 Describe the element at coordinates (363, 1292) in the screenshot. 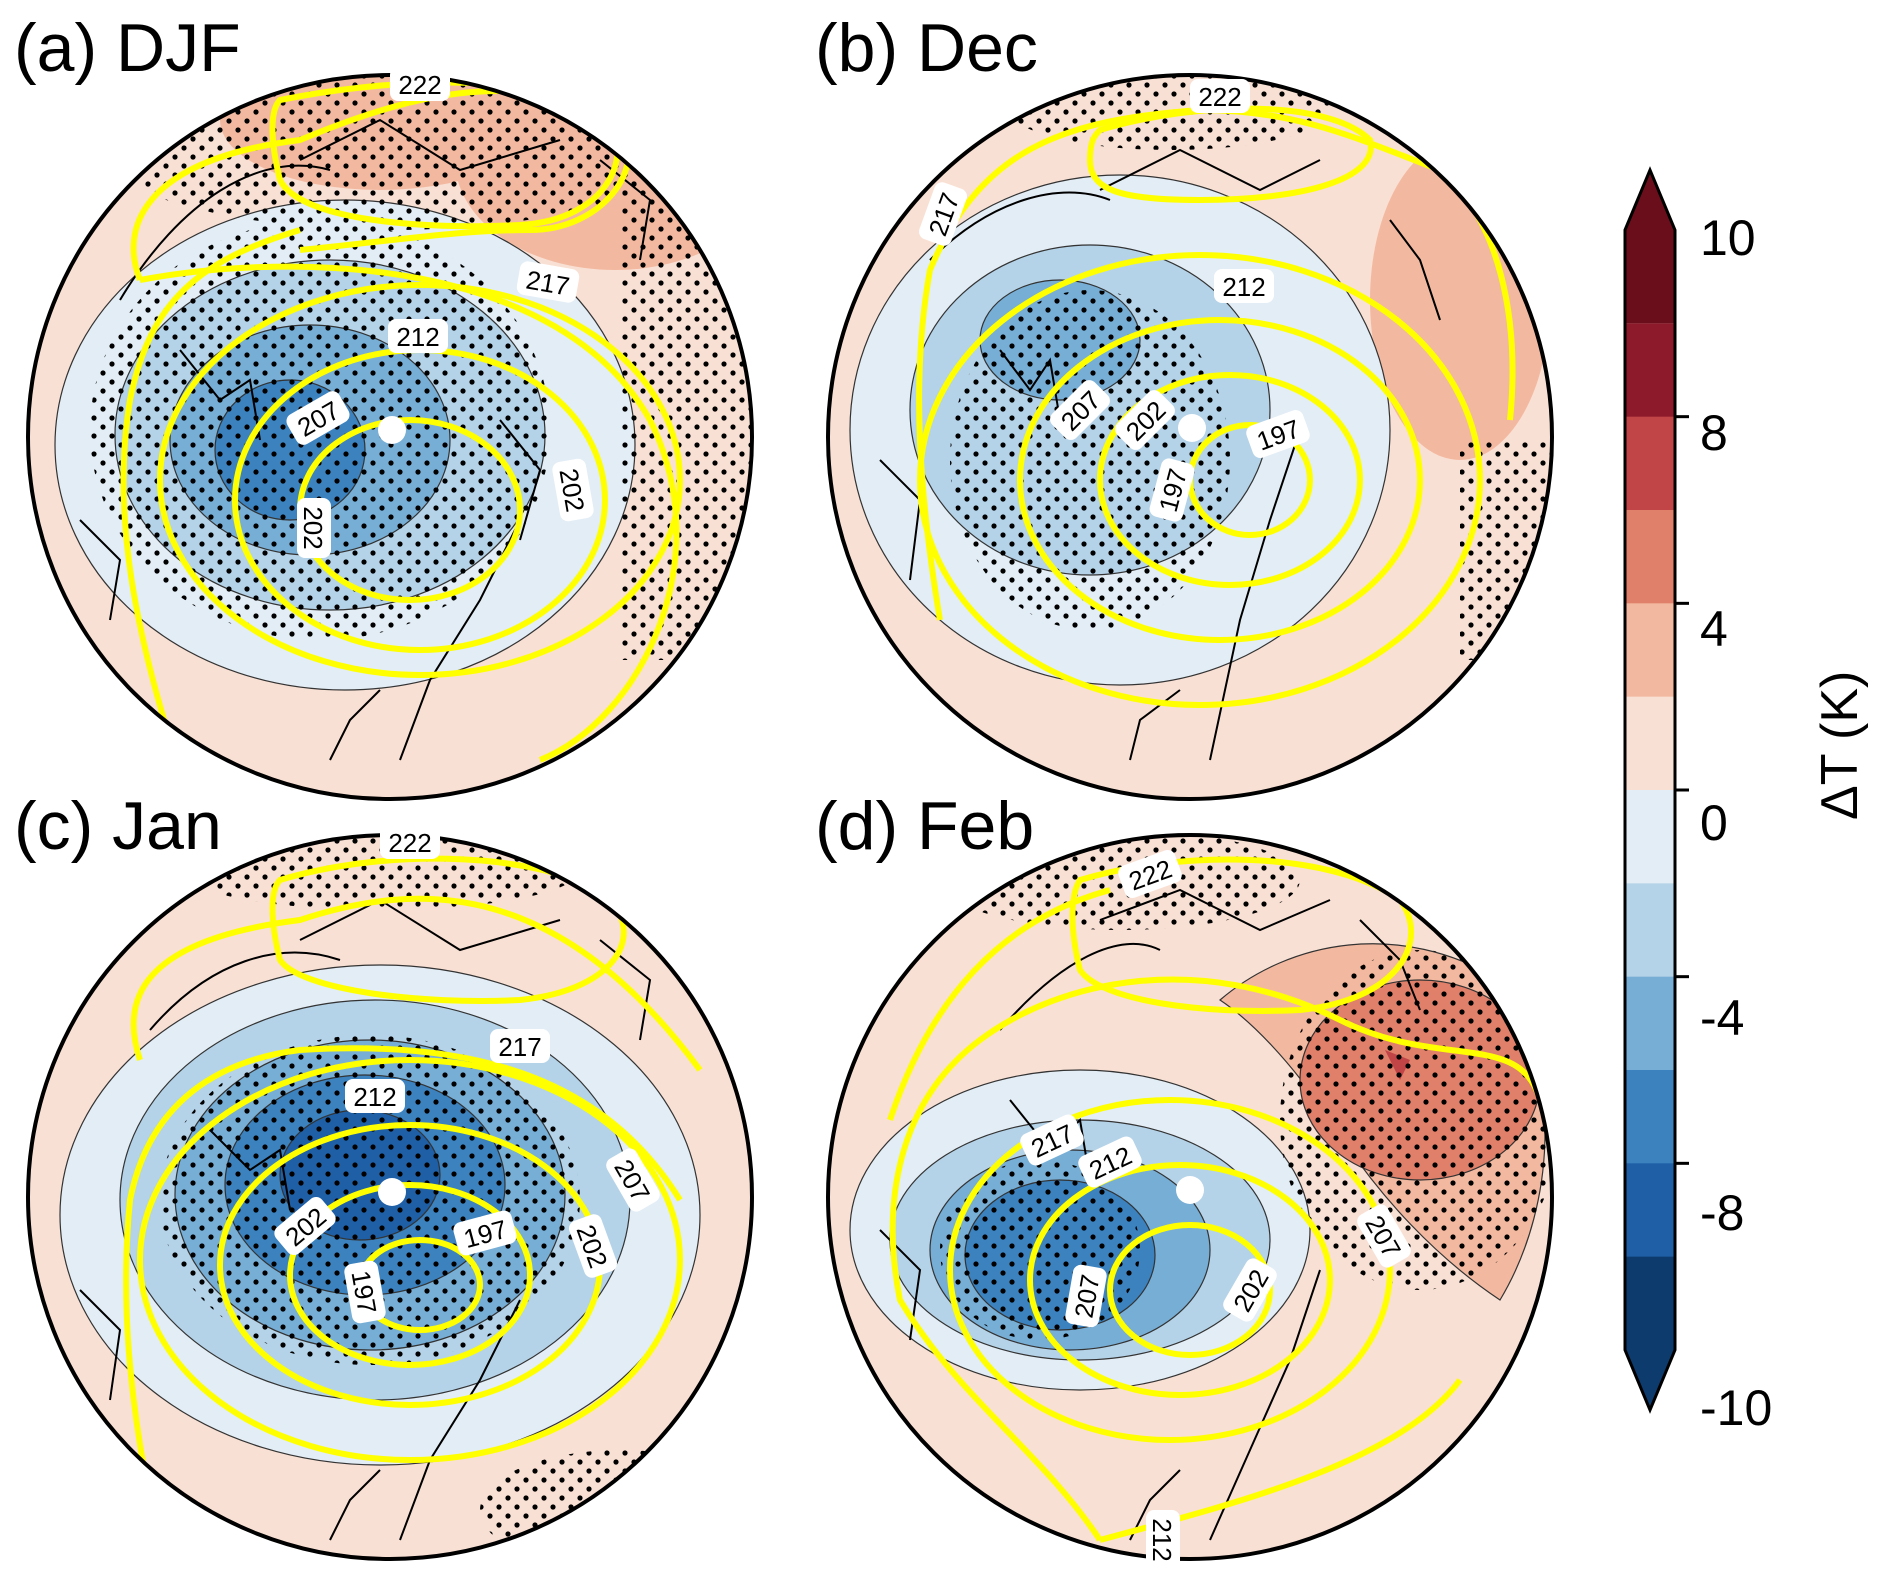

I see `contour-label: 197` at that location.